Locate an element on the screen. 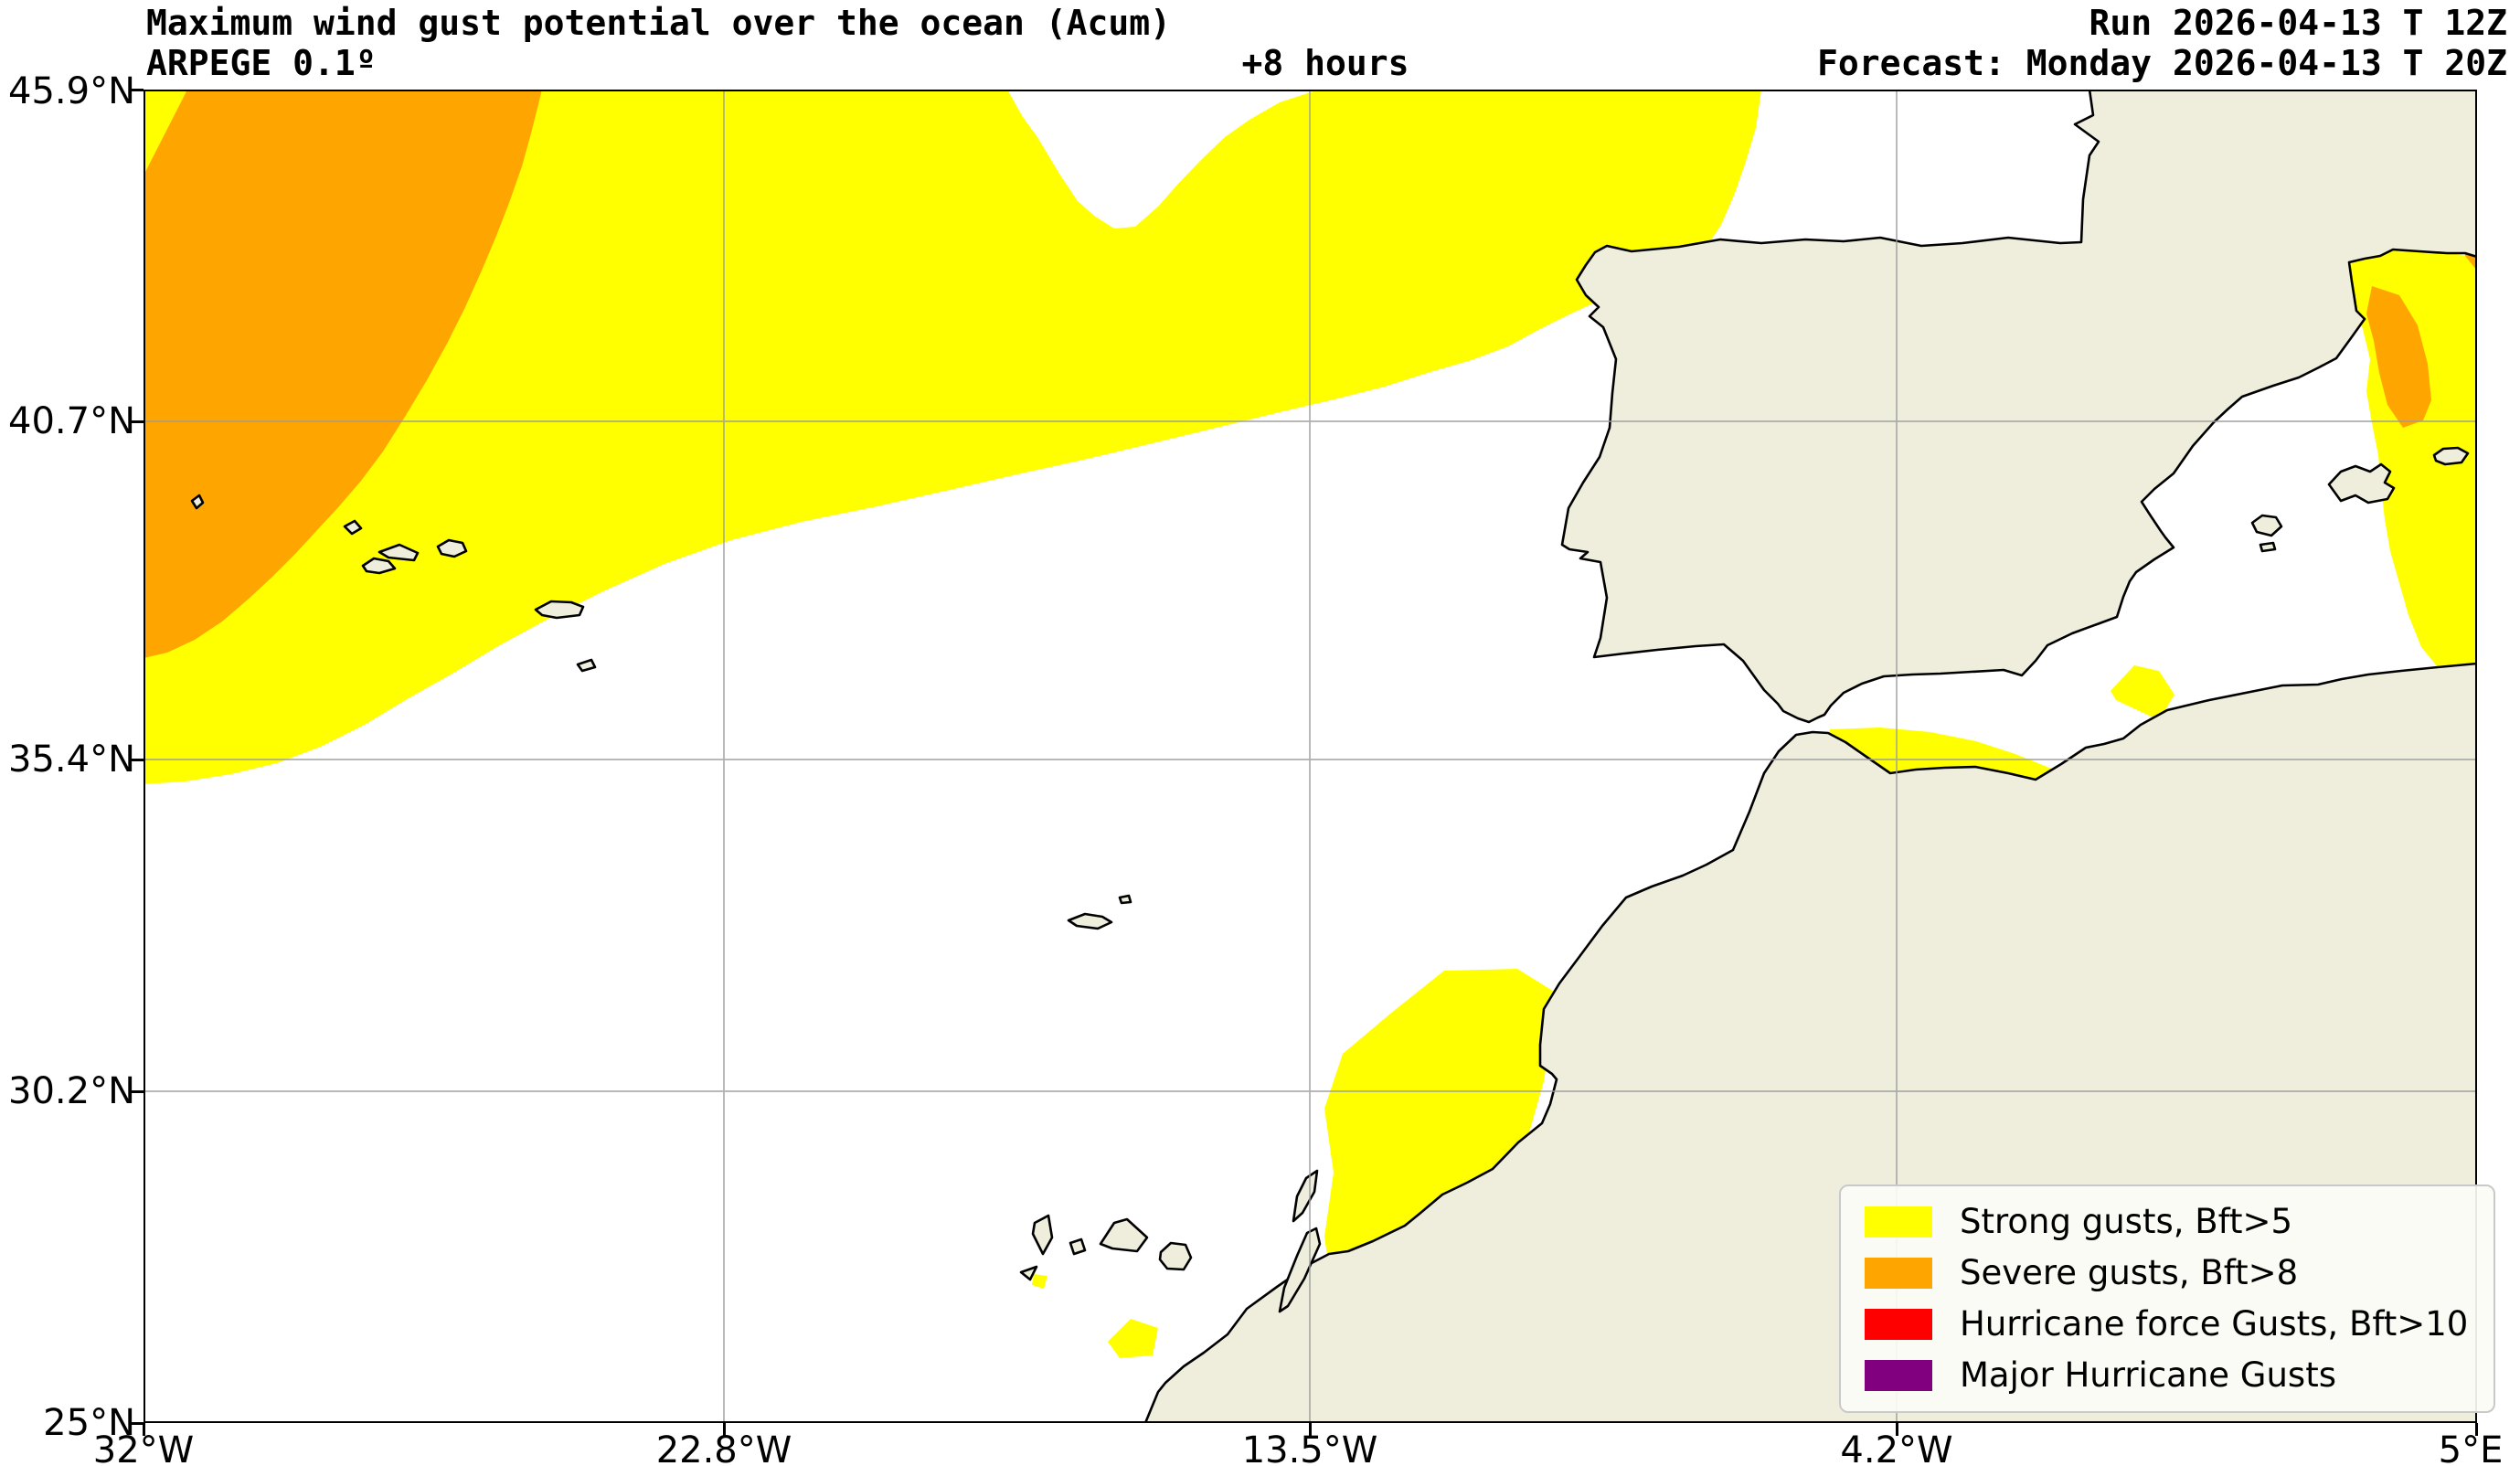 The image size is (2520, 1466). tick-lat-25n is located at coordinates (137, 1423).